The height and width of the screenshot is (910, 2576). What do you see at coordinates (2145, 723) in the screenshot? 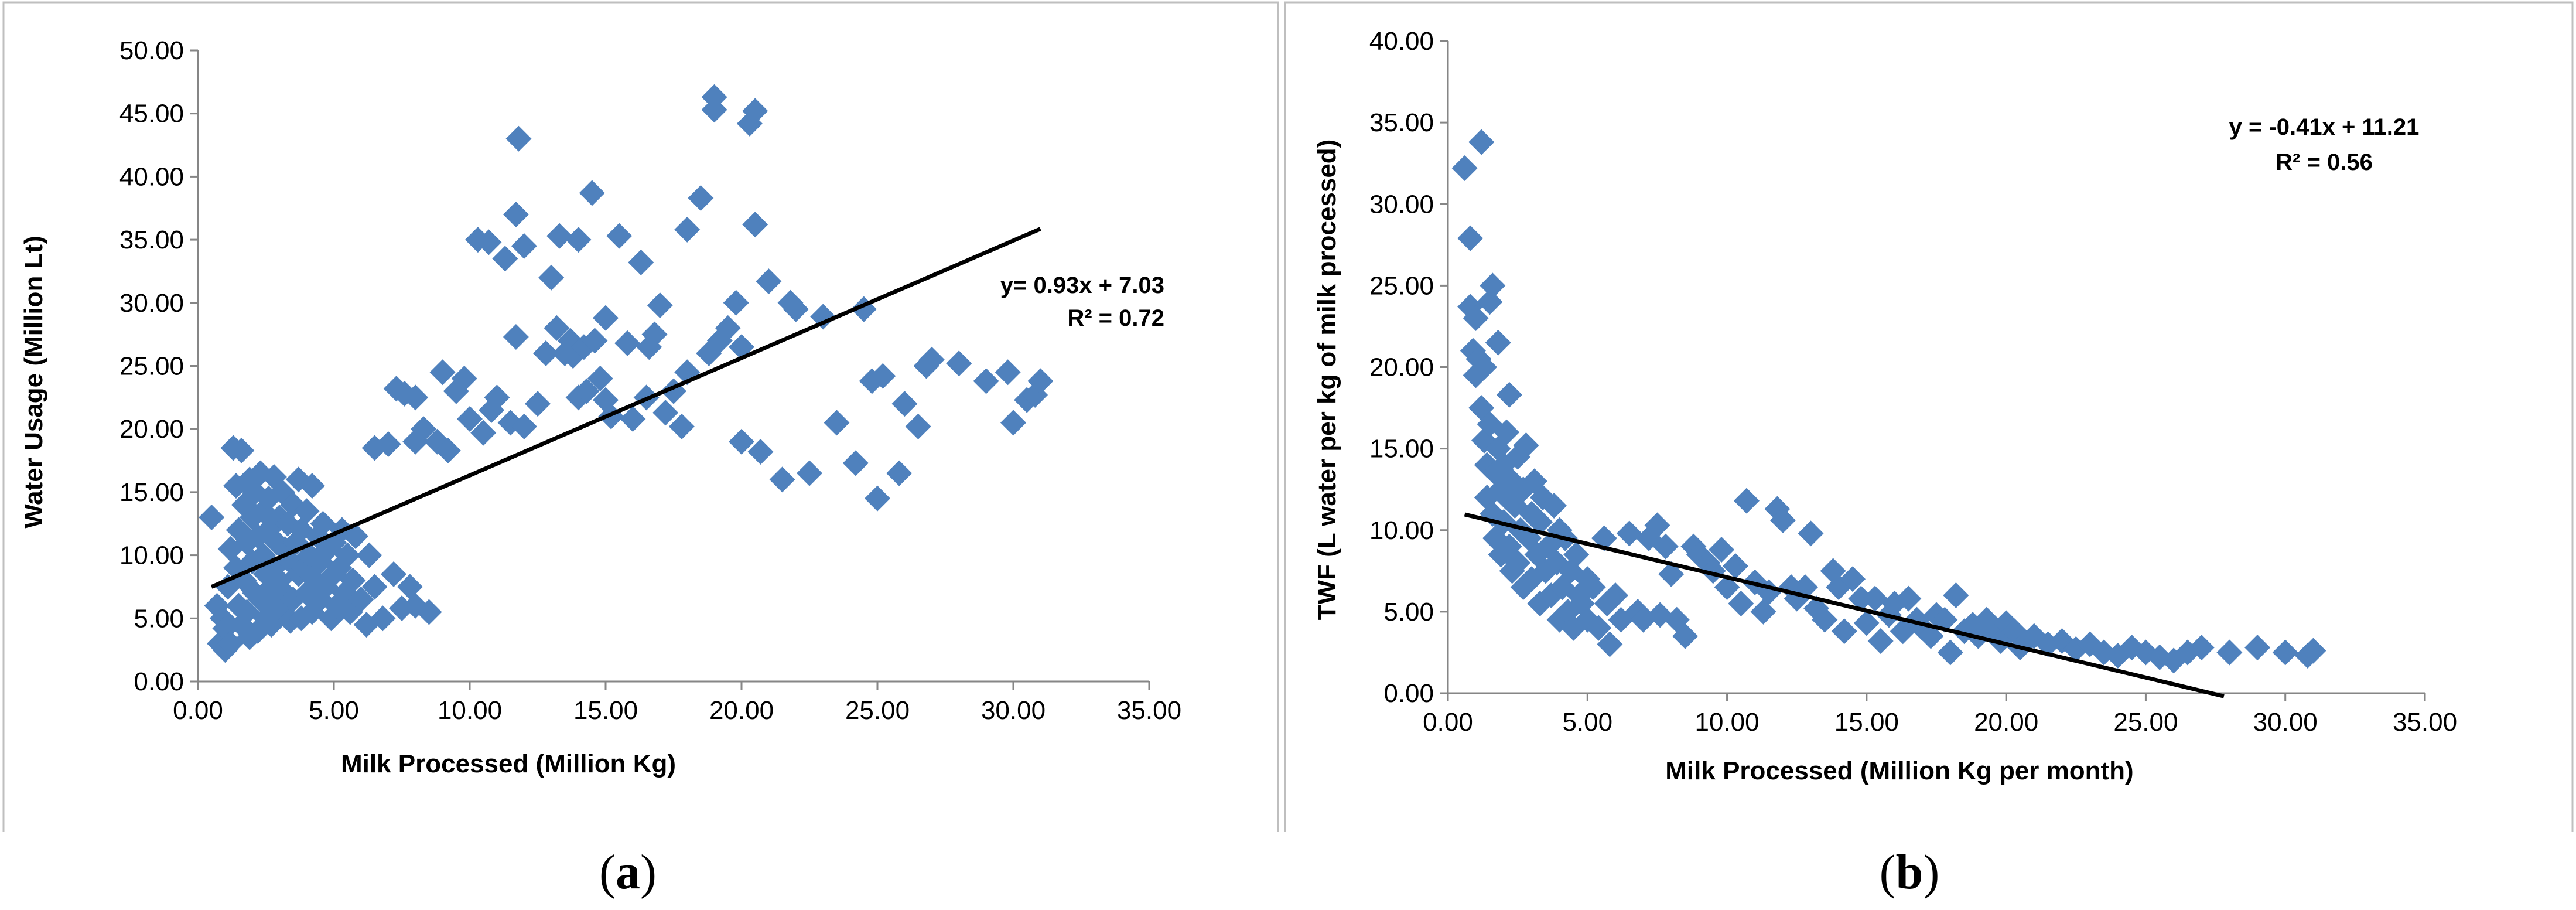
I see `x-tick-label: 25.00` at bounding box center [2145, 723].